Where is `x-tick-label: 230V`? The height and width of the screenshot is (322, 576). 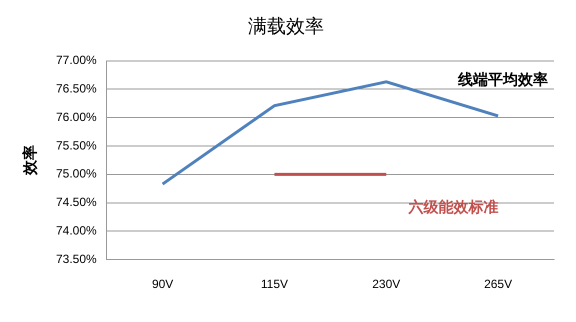 x-tick-label: 230V is located at coordinates (386, 284).